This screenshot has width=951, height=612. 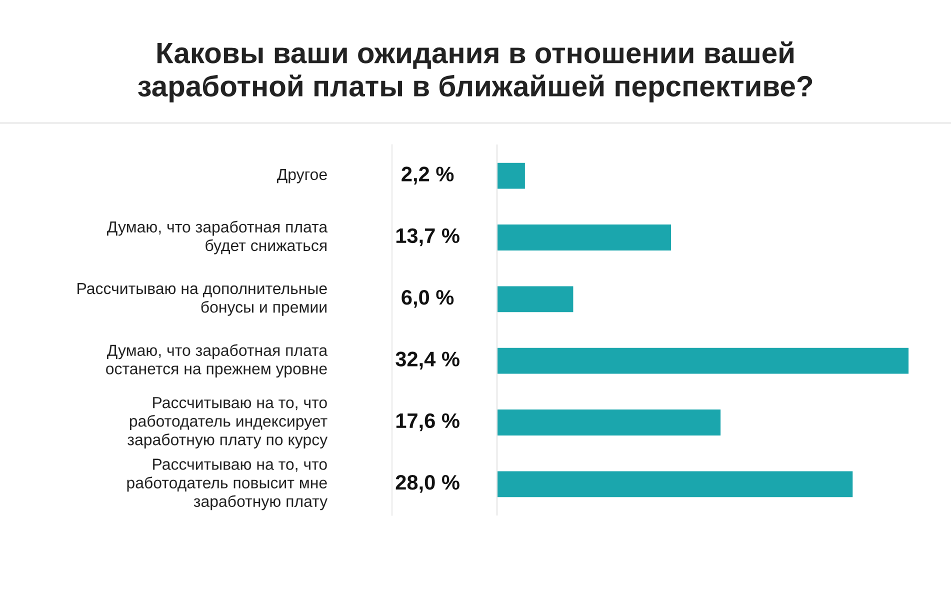 What do you see at coordinates (428, 175) in the screenshot?
I see `data-label: 2,2 %` at bounding box center [428, 175].